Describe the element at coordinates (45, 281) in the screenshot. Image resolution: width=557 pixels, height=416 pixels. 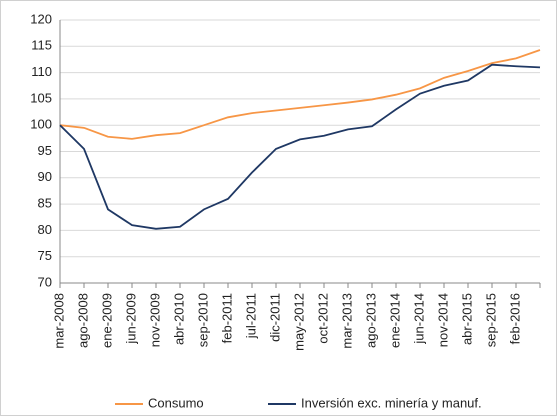
I see `y-tick-label: 70` at that location.